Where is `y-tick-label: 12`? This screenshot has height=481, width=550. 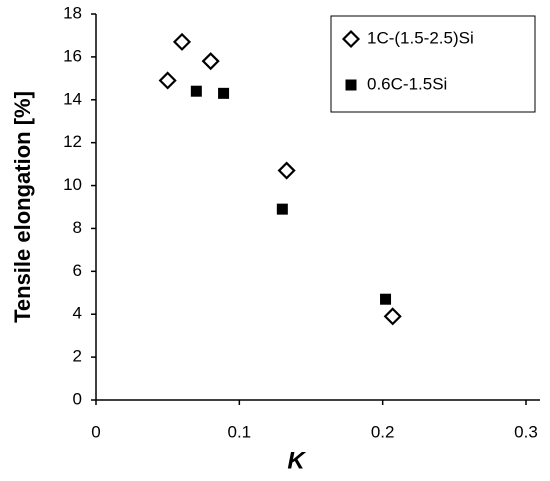 y-tick-label: 12 is located at coordinates (72, 141).